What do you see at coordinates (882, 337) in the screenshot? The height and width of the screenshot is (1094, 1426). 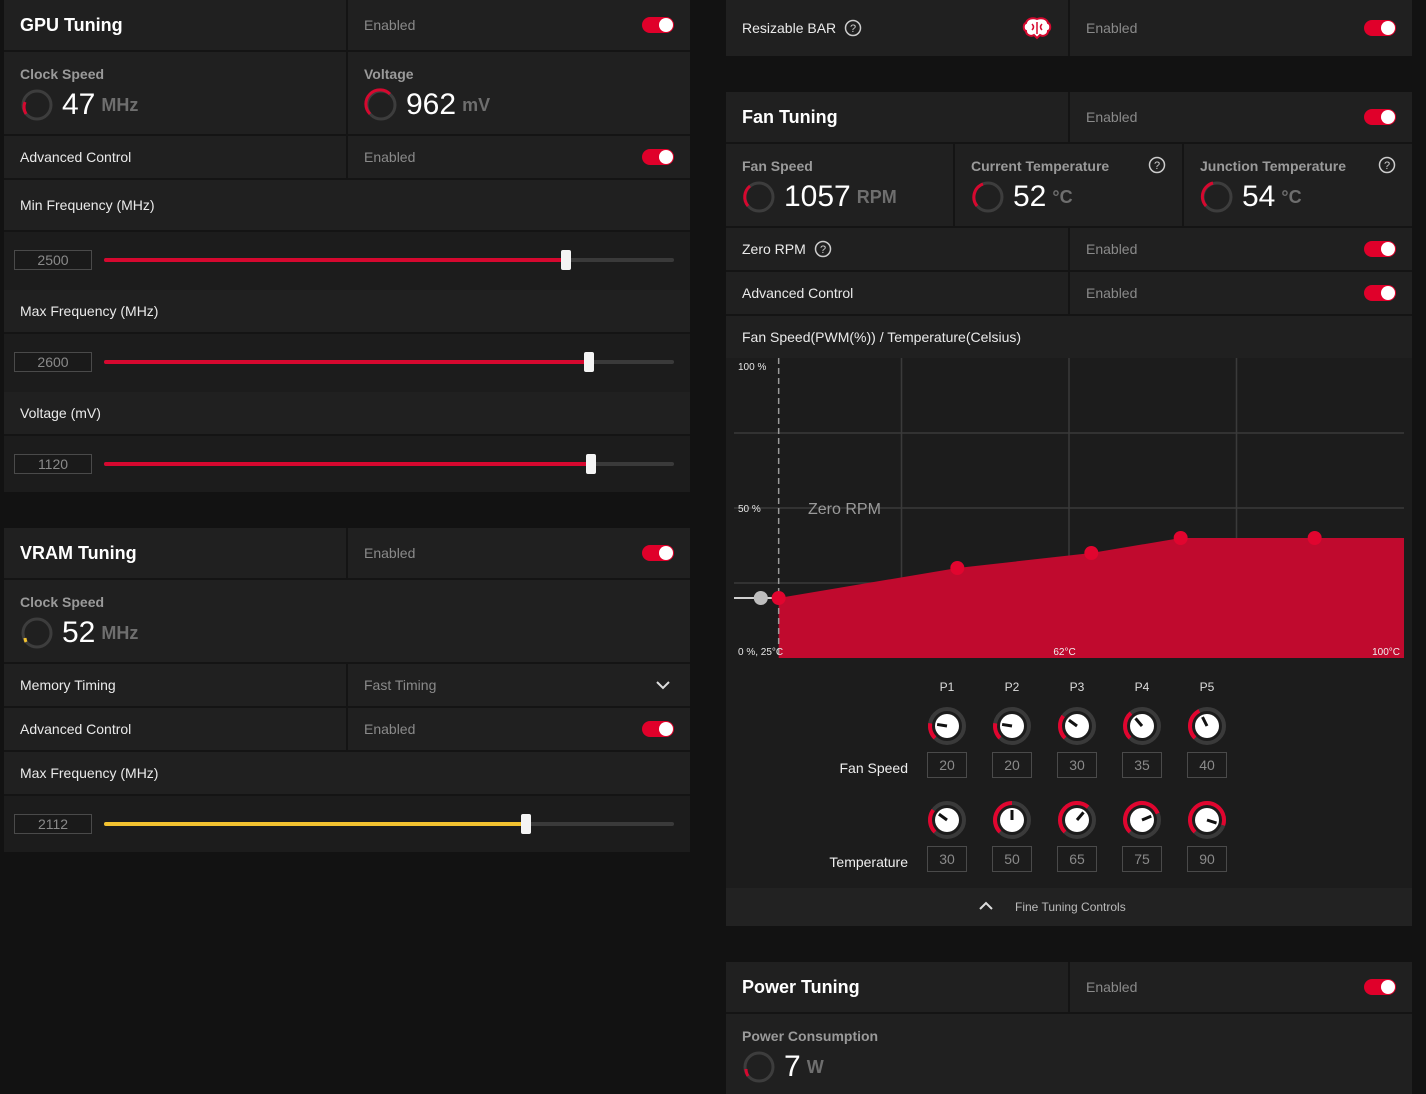 I see `fan-curve-title: Fan Speed(PWM(%)) / Temperature(Celsius)` at bounding box center [882, 337].